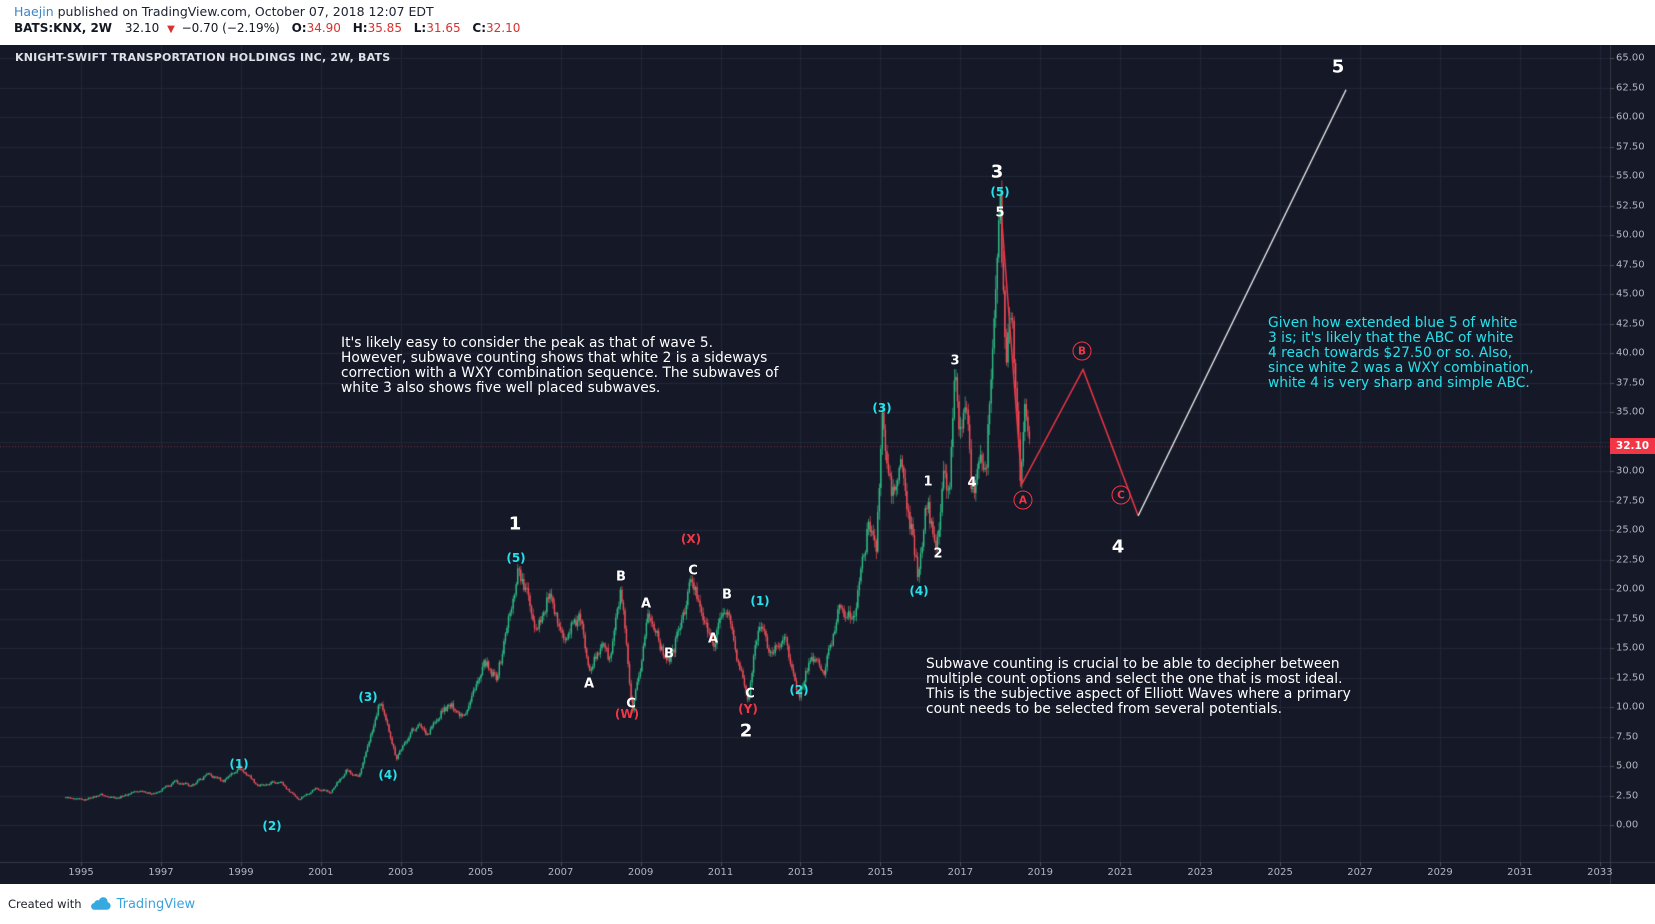 The height and width of the screenshot is (924, 1655). Describe the element at coordinates (1627, 736) in the screenshot. I see `price-axis-label: 7.50` at that location.